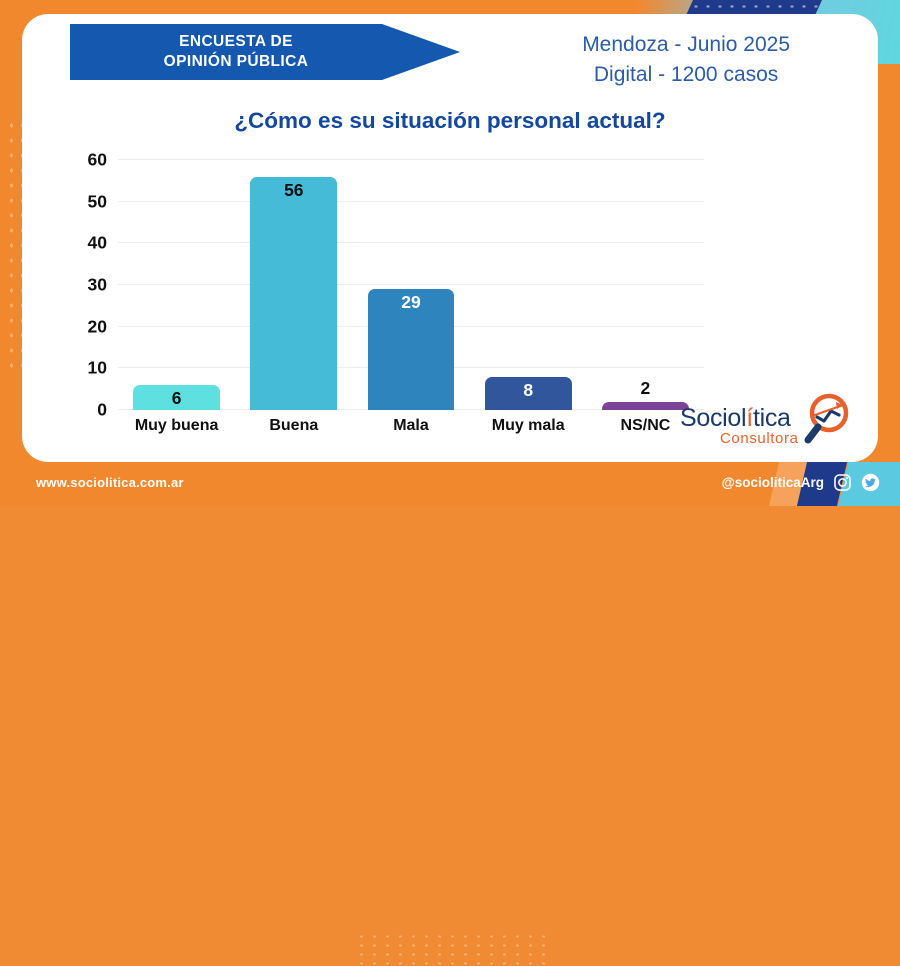 The image size is (900, 966). I want to click on bar-group: 29 Mala, so click(410, 297).